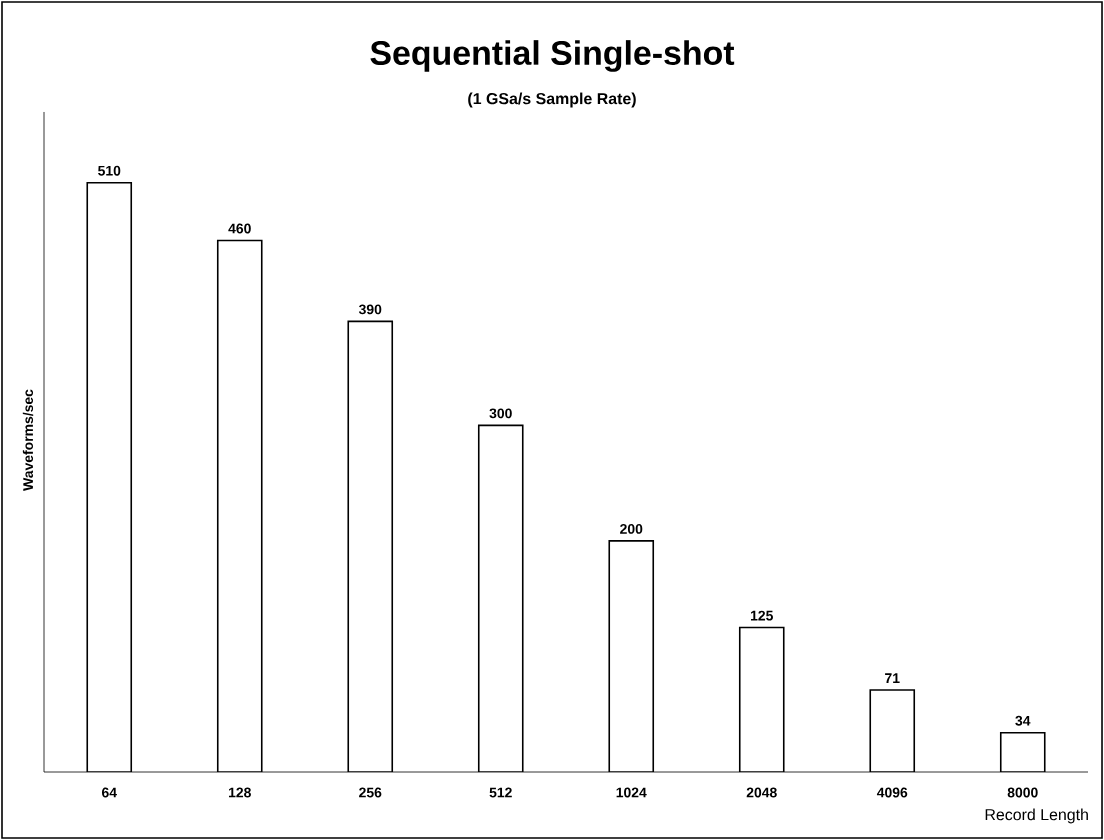 This screenshot has height=840, width=1104. What do you see at coordinates (552, 56) in the screenshot?
I see `chart-title: Sequential Single-shot` at bounding box center [552, 56].